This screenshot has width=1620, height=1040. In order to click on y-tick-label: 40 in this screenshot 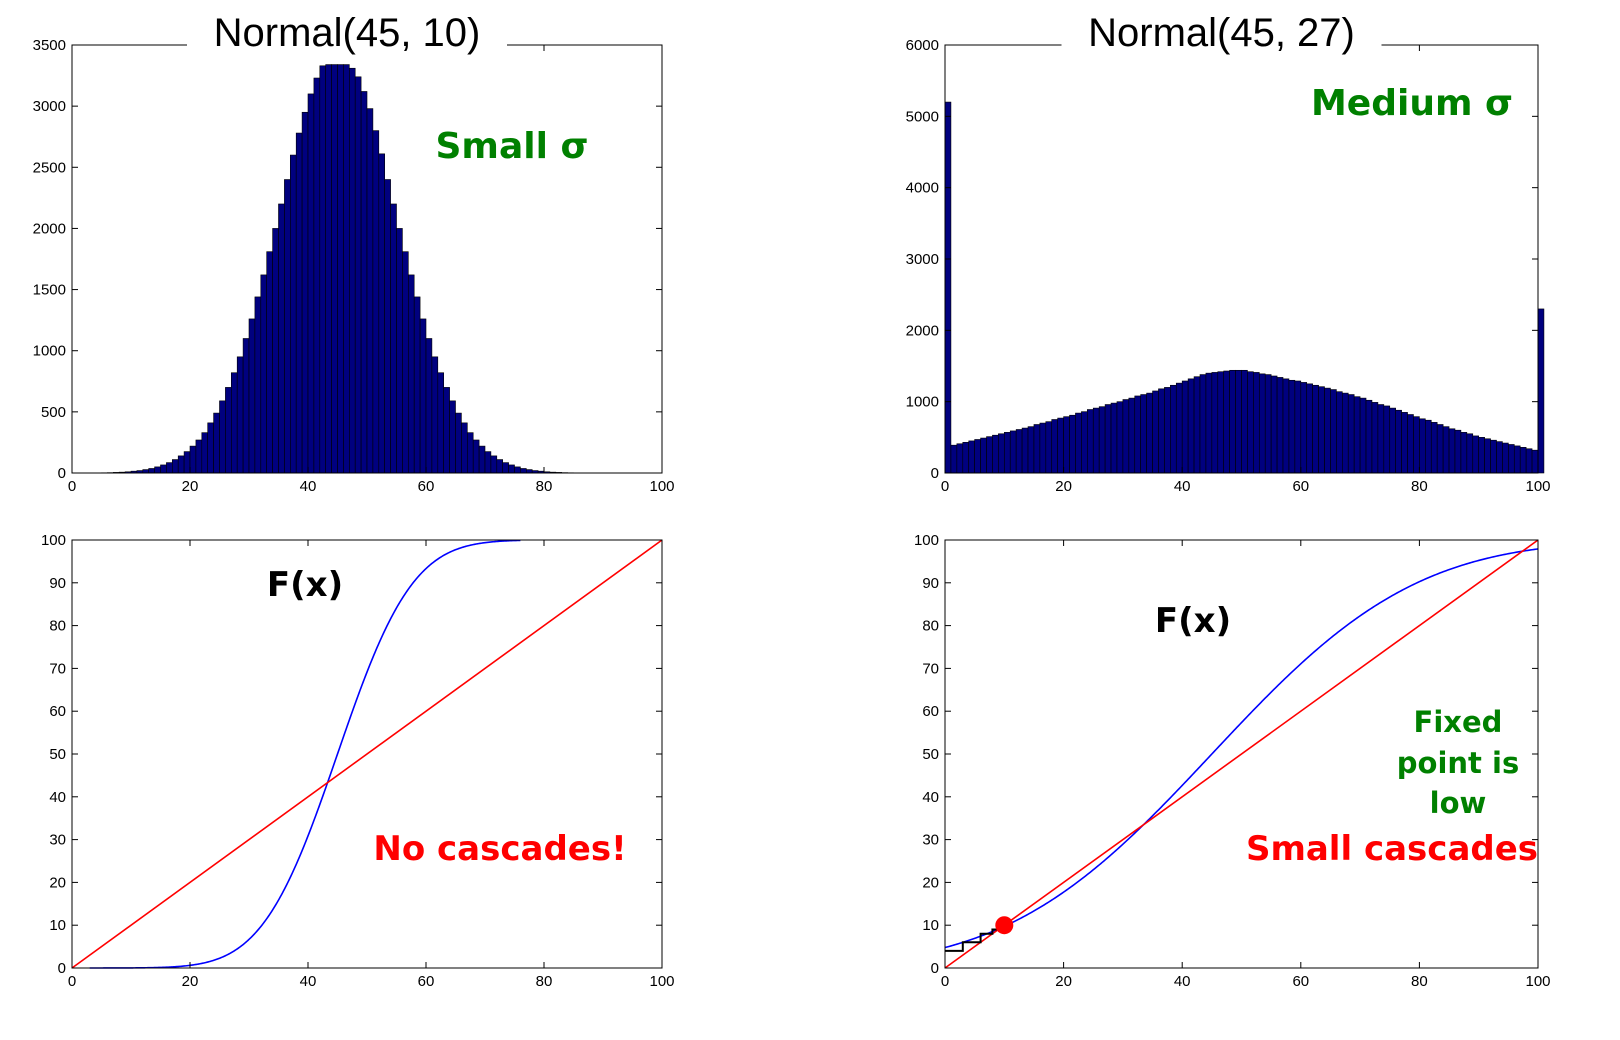, I will do `click(930, 797)`.